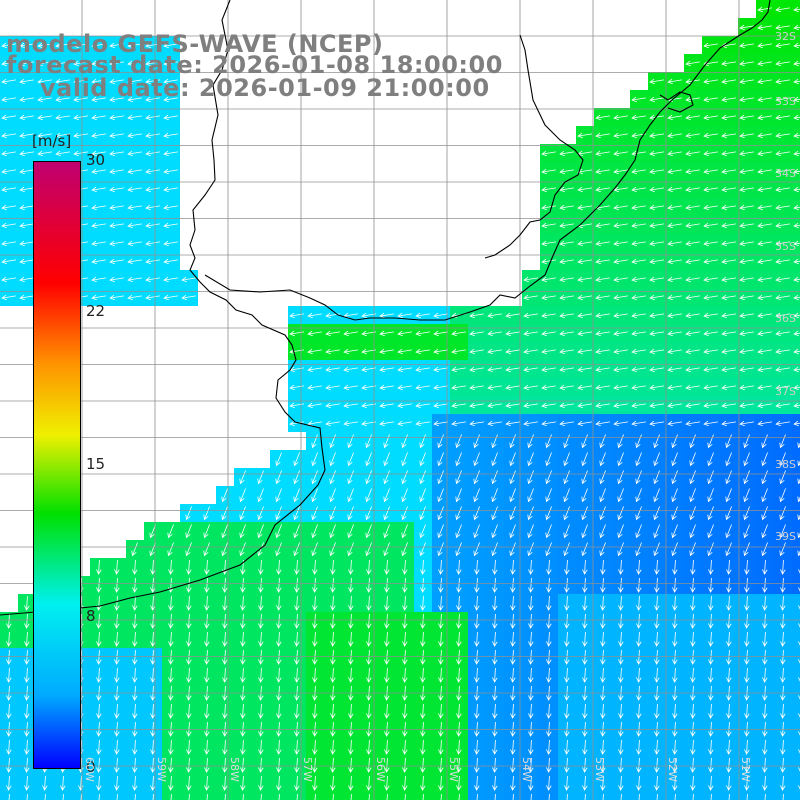 The width and height of the screenshot is (800, 800). What do you see at coordinates (96, 464) in the screenshot?
I see `colorbar-tick: 15` at bounding box center [96, 464].